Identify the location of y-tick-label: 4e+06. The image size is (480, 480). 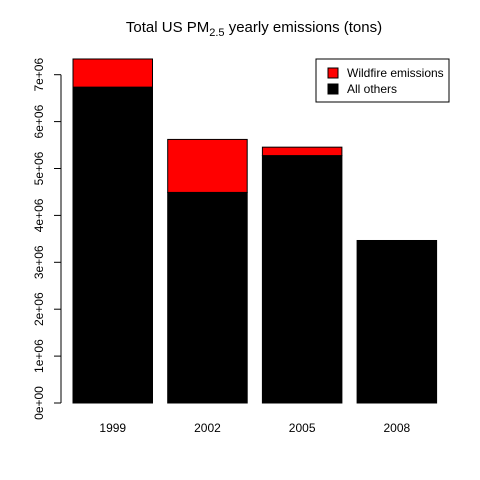
(39, 215).